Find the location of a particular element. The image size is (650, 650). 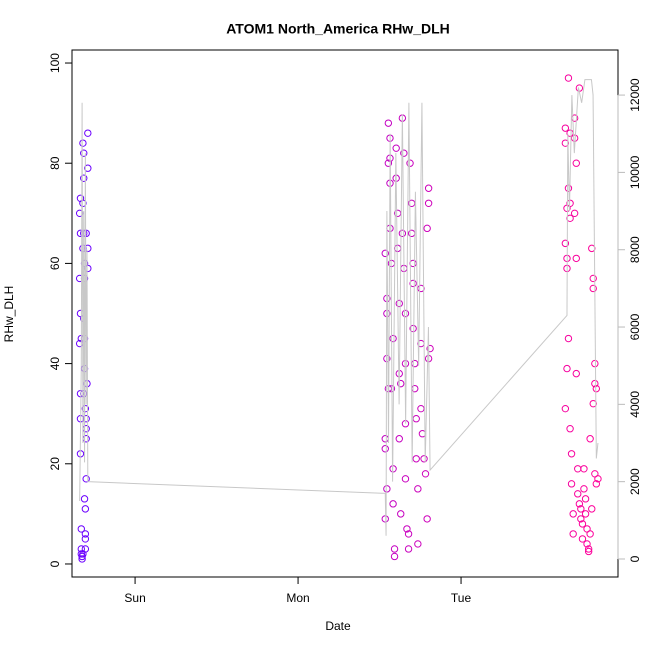

y-tick-label: 40 is located at coordinates (55, 364).